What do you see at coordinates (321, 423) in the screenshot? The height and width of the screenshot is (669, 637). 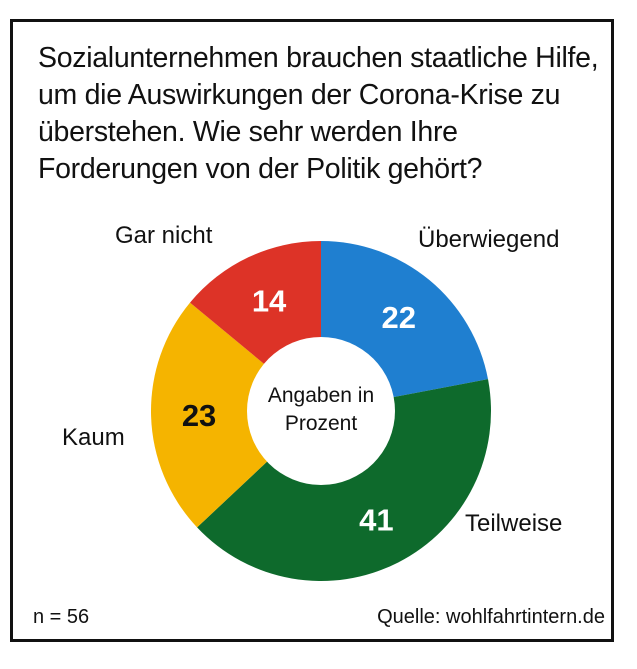 I see `center-label-line2: Prozent` at bounding box center [321, 423].